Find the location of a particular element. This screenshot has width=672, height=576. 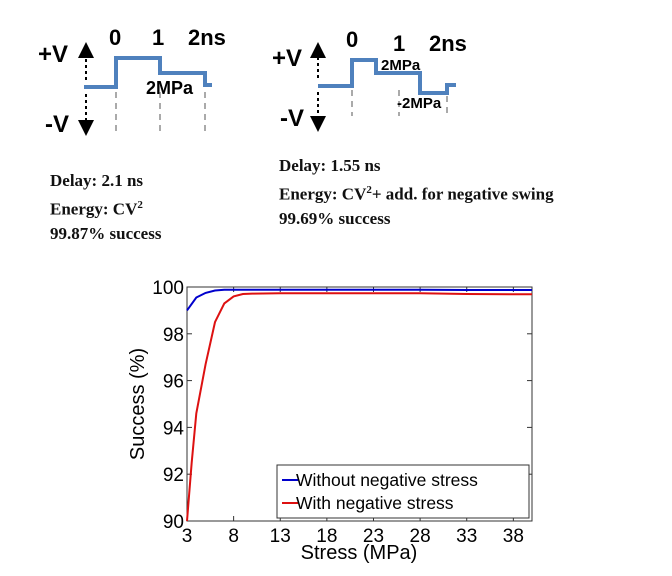

x-tick-label: 8 is located at coordinates (233, 536).